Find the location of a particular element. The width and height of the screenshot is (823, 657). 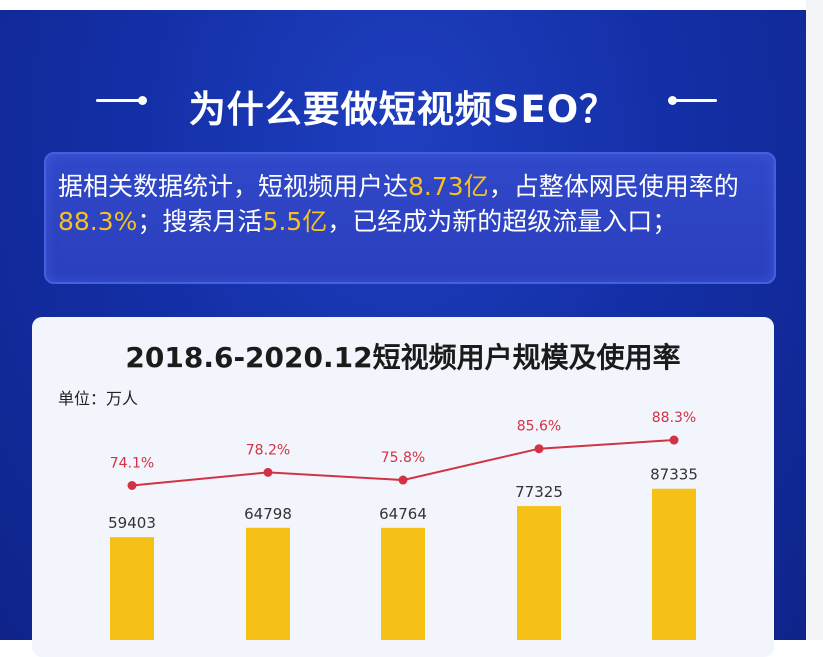

right-edge-strip is located at coordinates (814, 320).